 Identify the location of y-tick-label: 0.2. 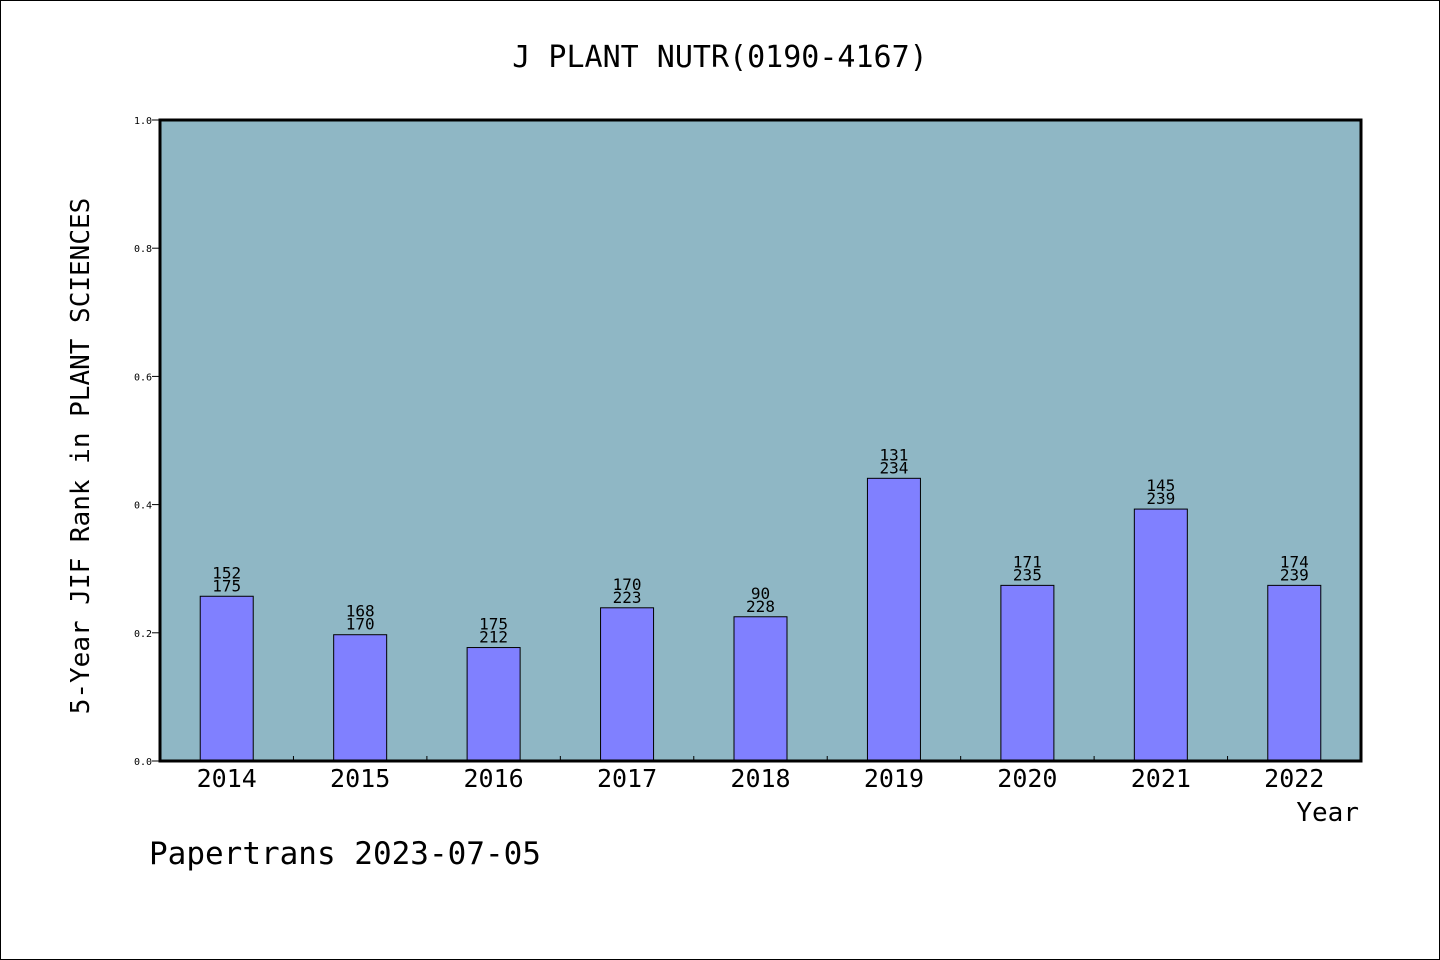
(143, 634).